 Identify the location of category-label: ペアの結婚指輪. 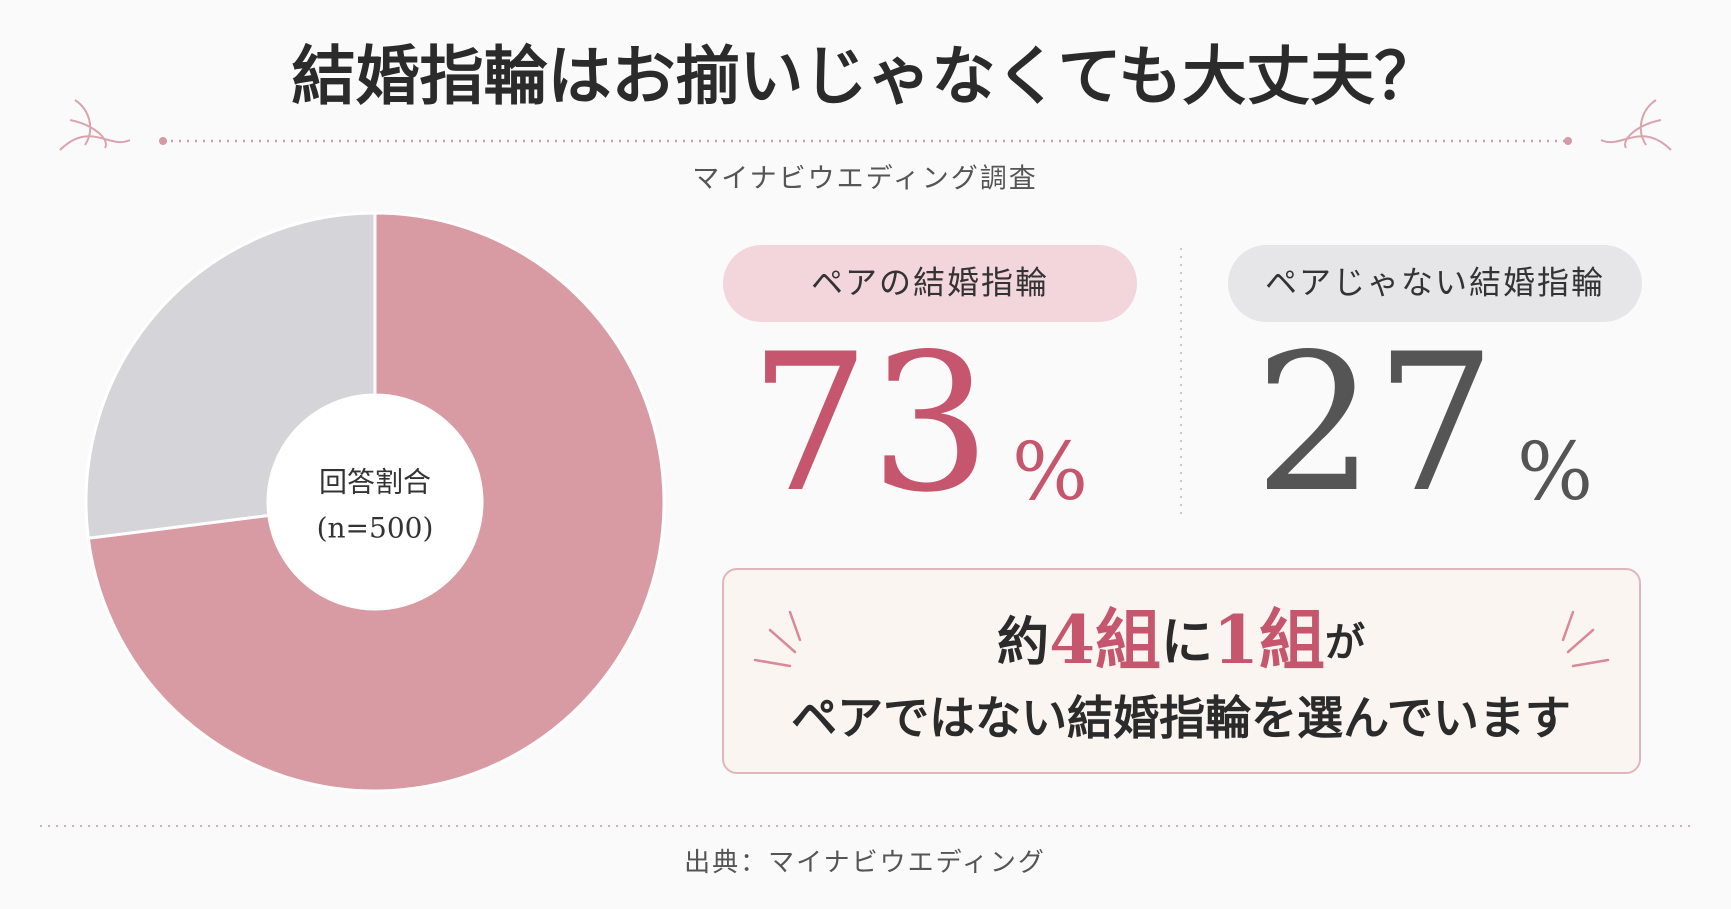
(930, 283).